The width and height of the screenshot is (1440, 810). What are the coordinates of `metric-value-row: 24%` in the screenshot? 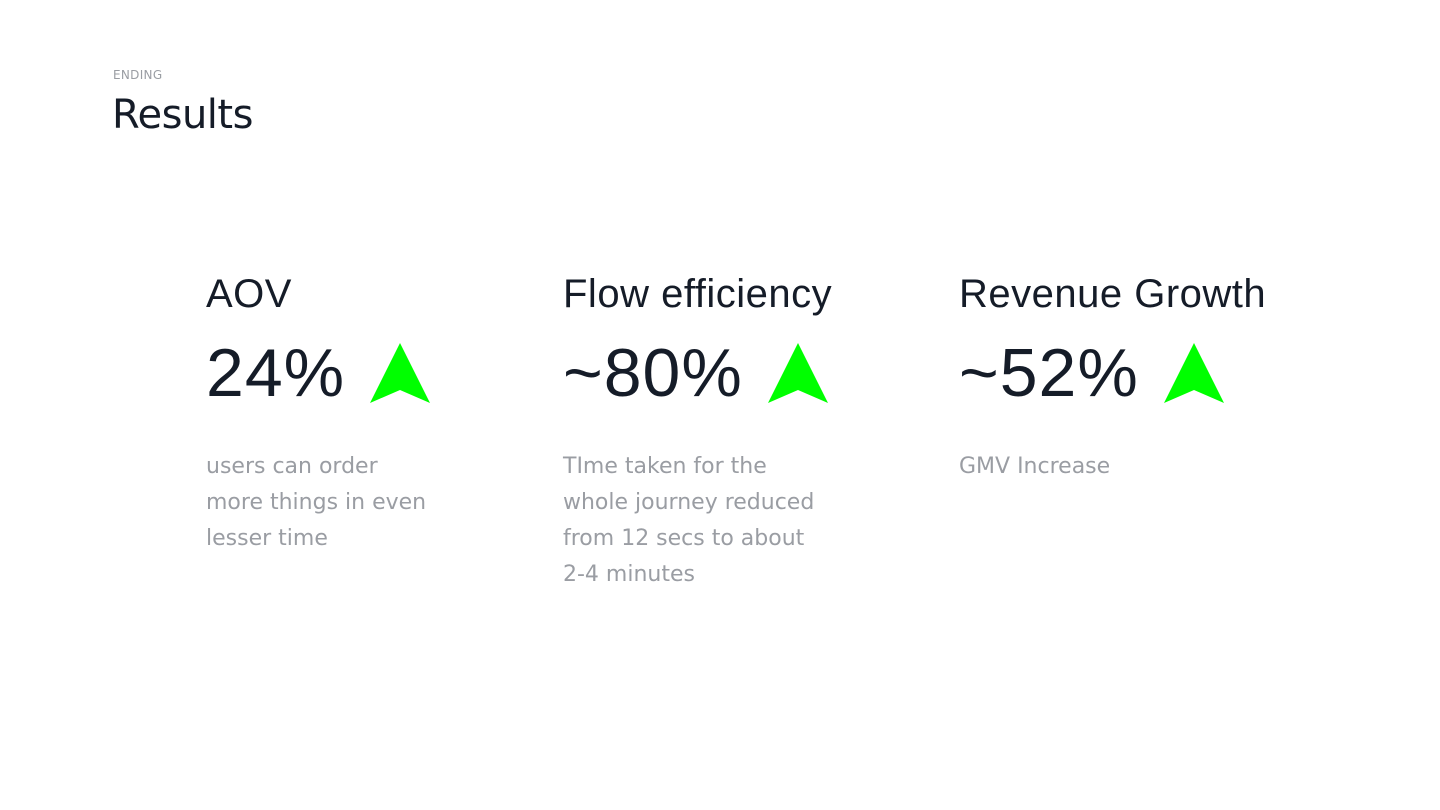 It's located at (318, 373).